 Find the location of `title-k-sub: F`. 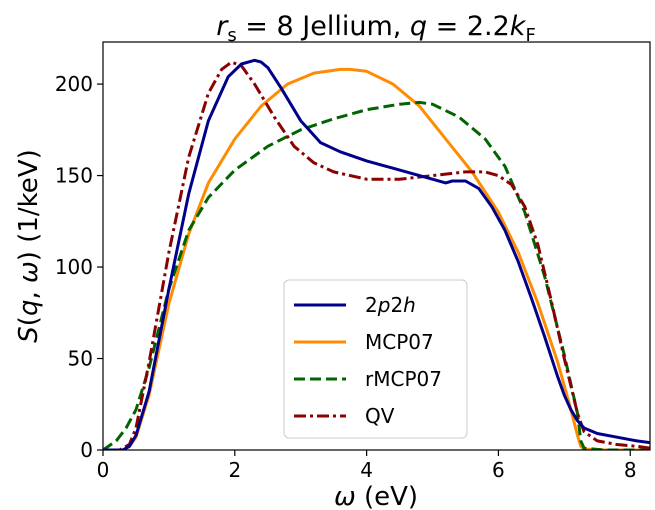

title-k-sub: F is located at coordinates (530, 35).